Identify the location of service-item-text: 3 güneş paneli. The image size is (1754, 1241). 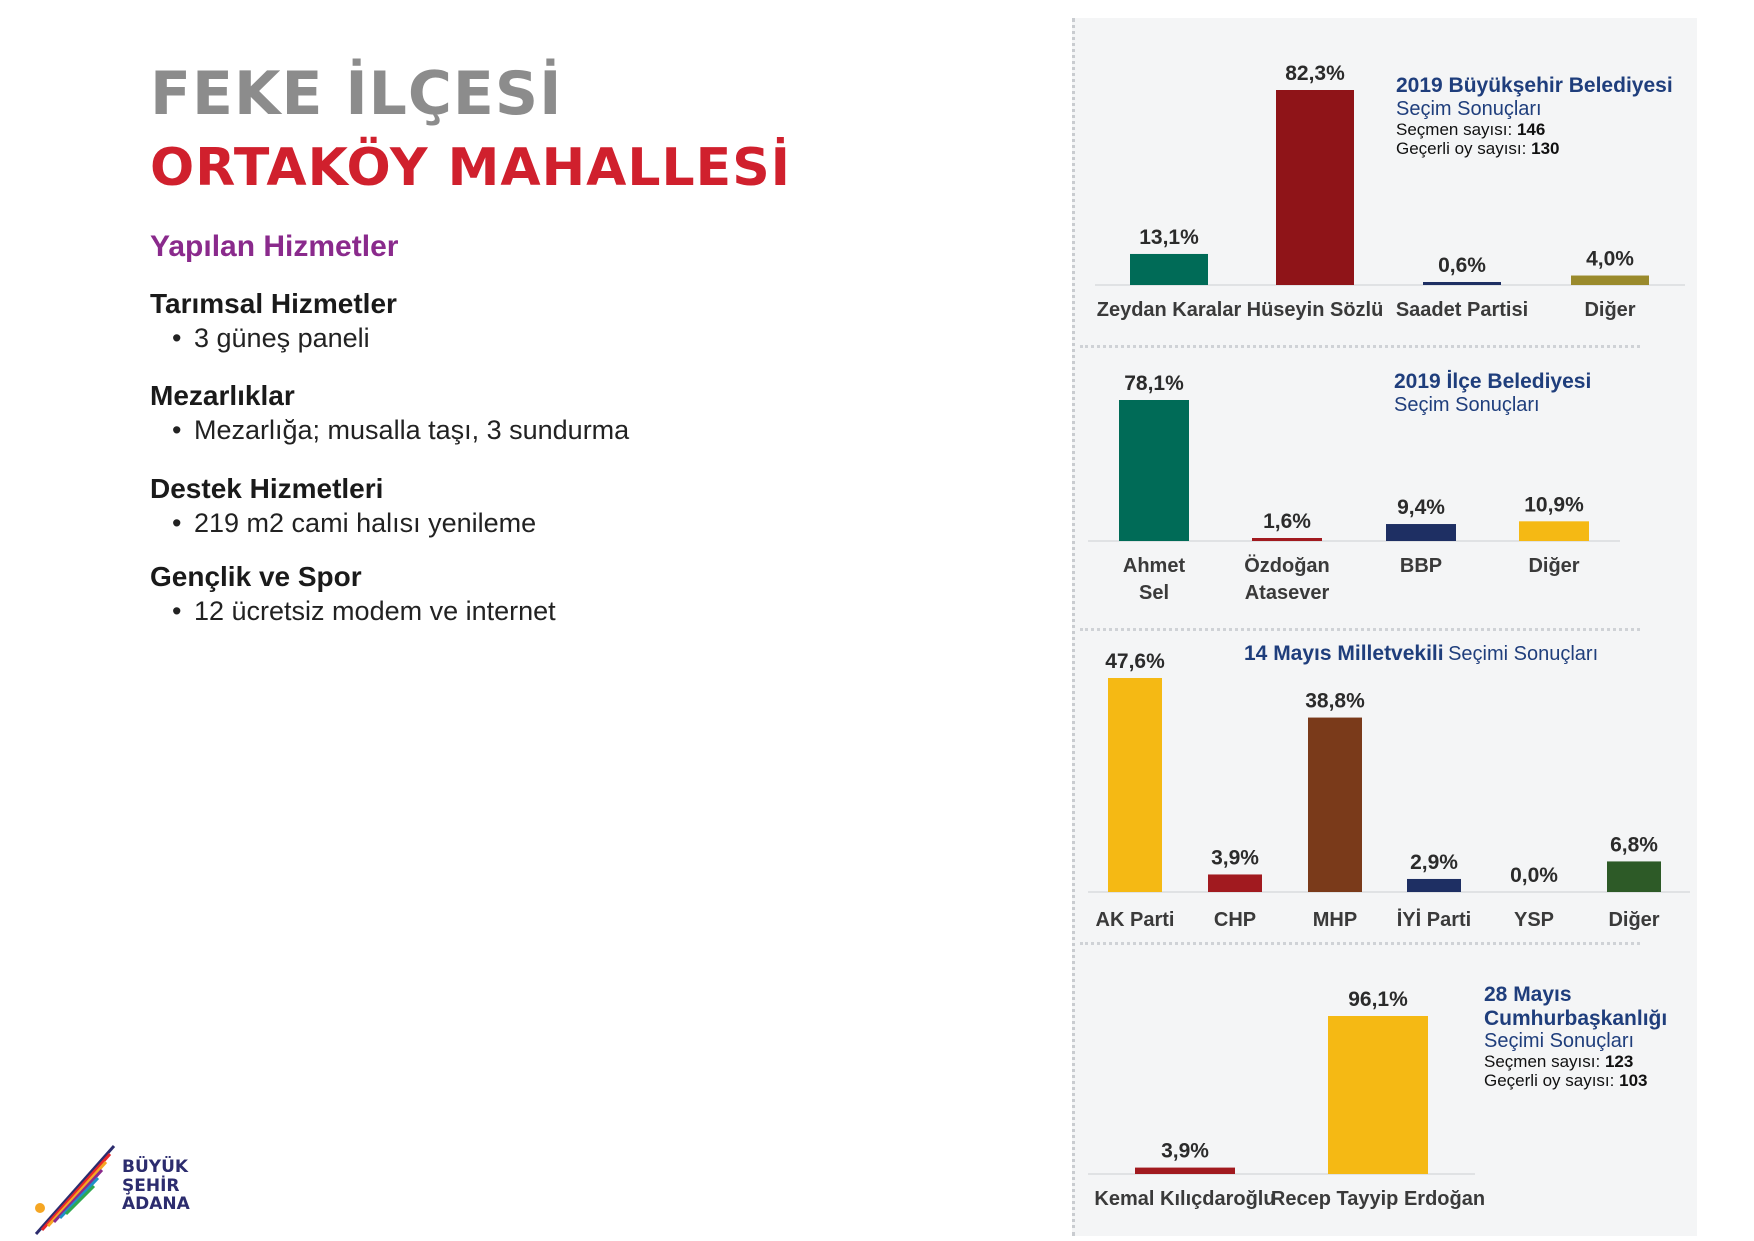
(282, 338).